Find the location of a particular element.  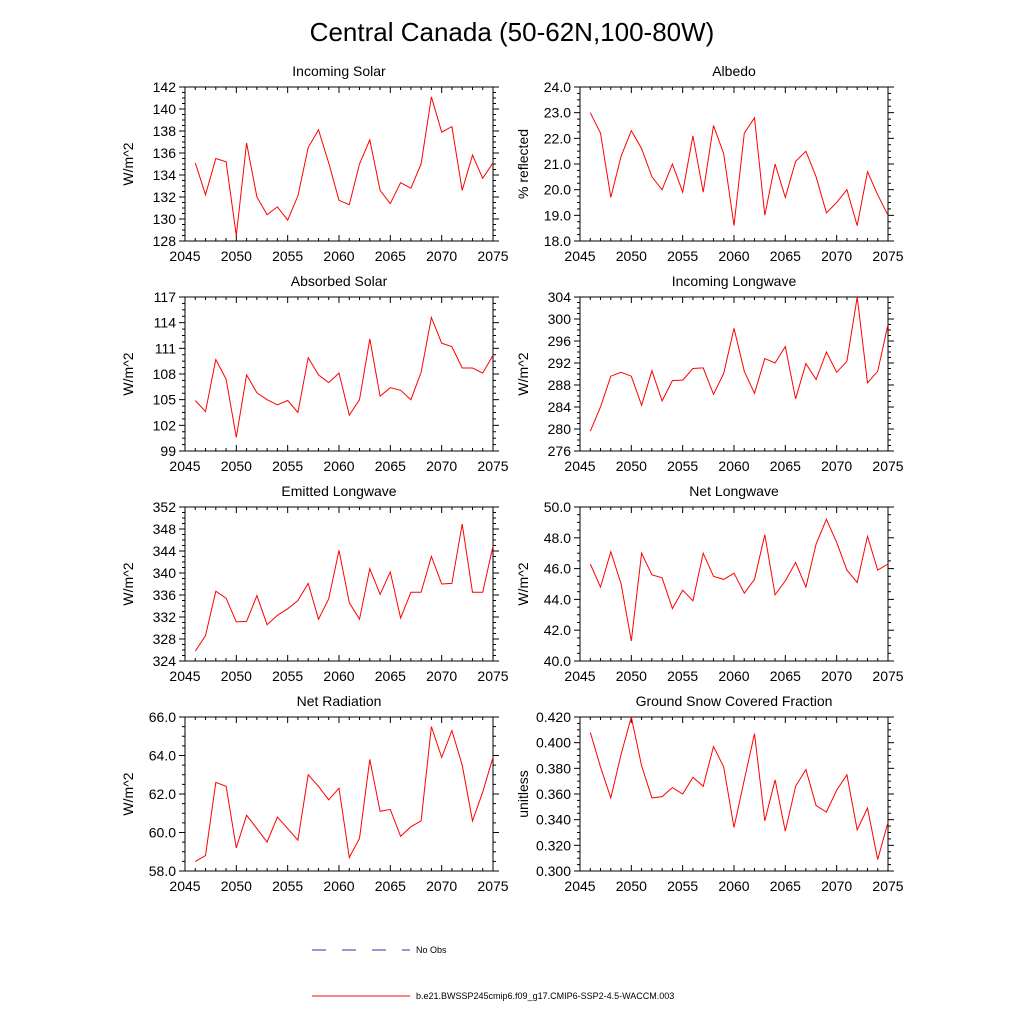

panel-4-xtick-label: 2070 is located at coordinates (441, 676).